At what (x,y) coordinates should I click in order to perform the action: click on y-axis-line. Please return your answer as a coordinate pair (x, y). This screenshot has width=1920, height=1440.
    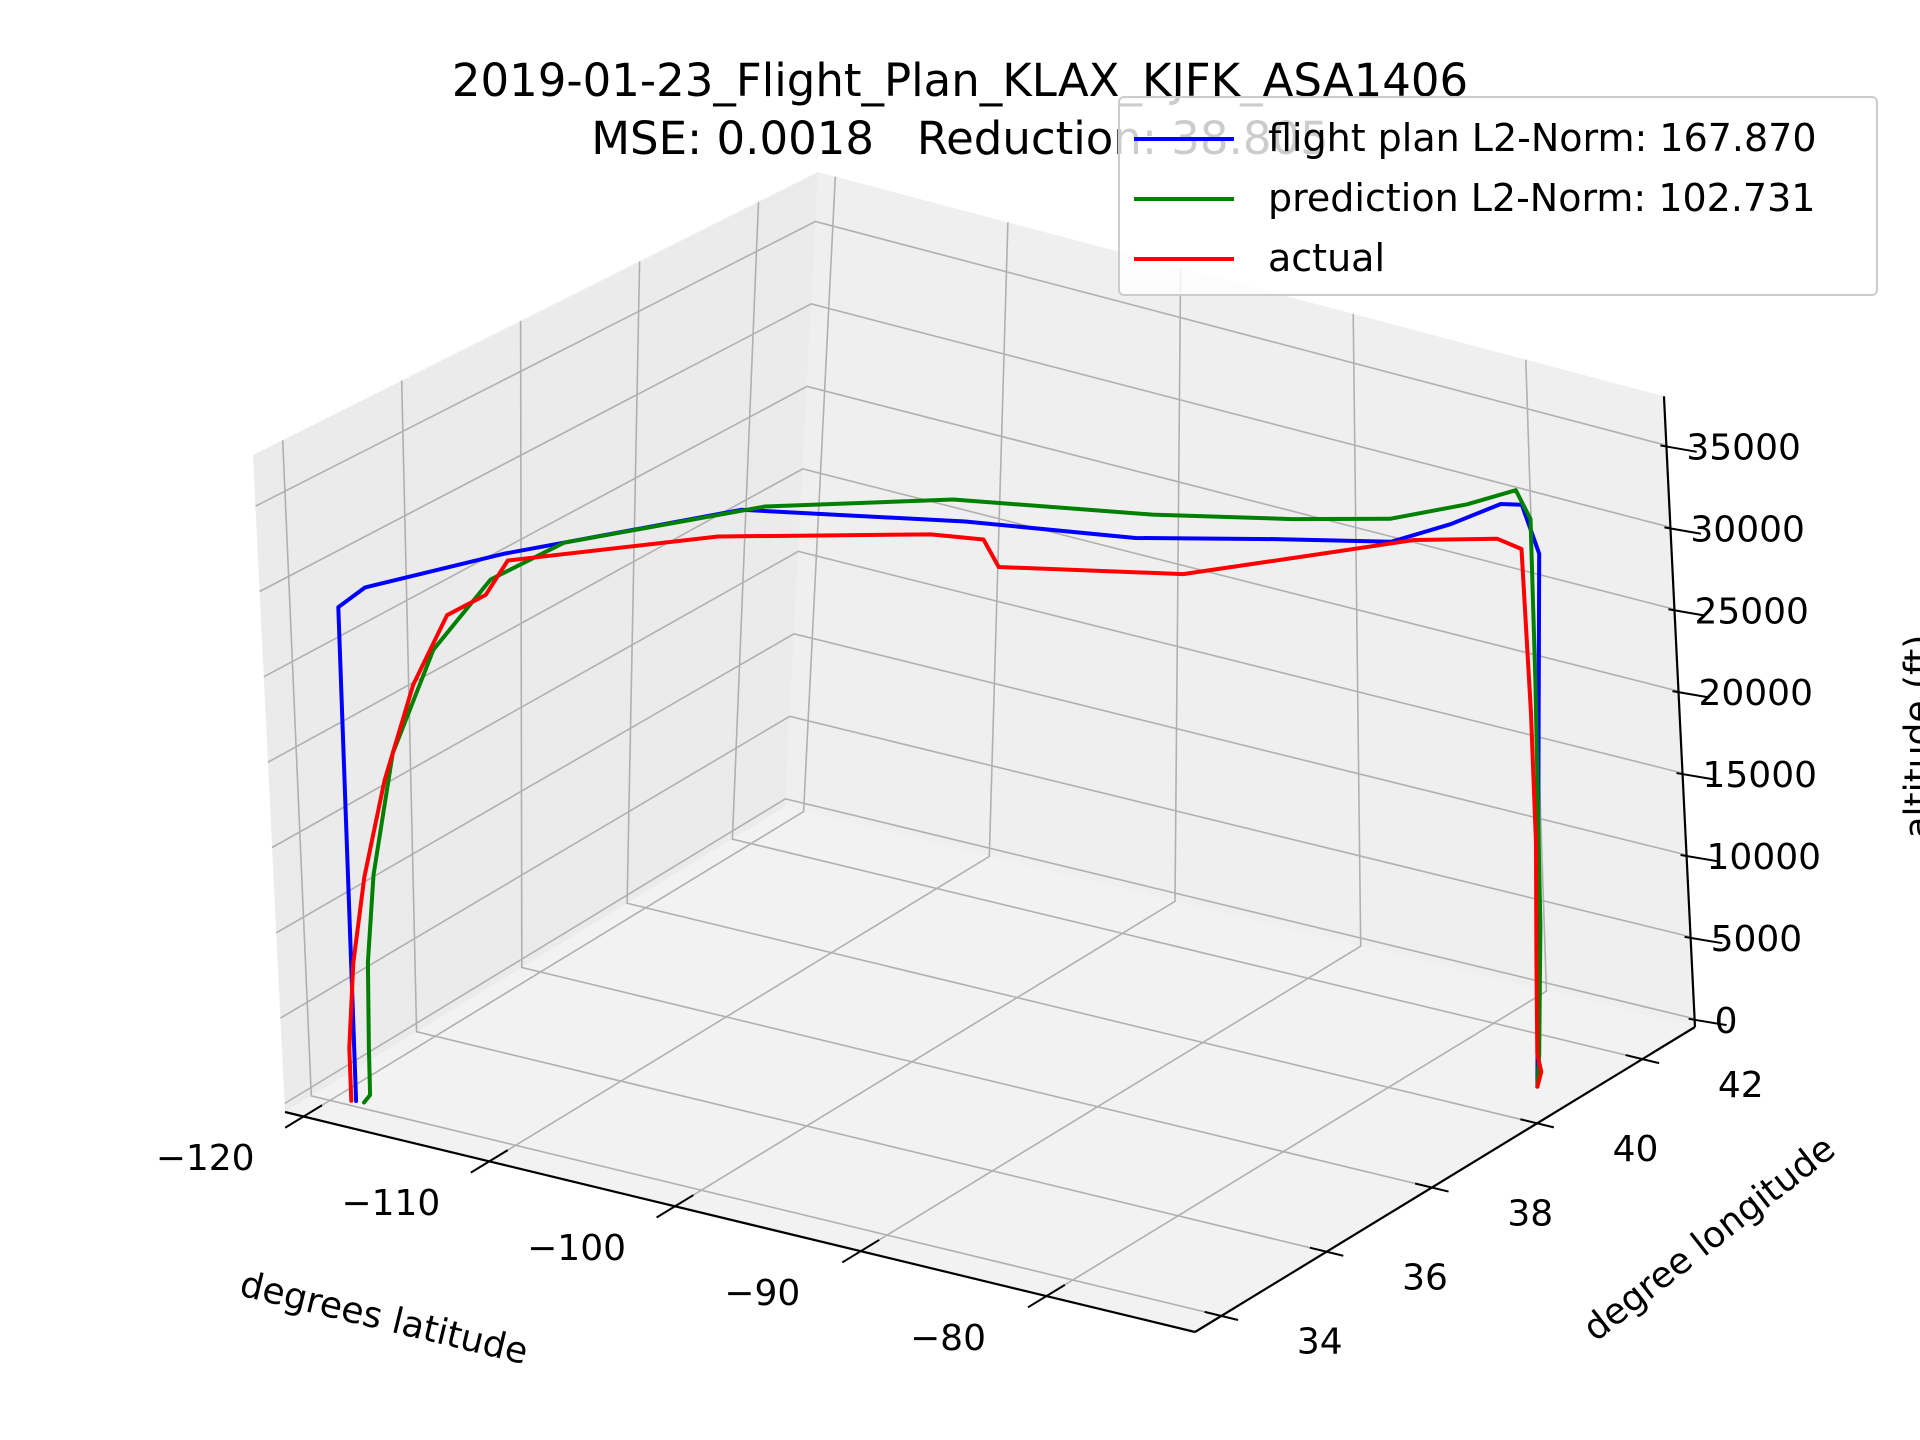
    Looking at the image, I should click on (1445, 1179).